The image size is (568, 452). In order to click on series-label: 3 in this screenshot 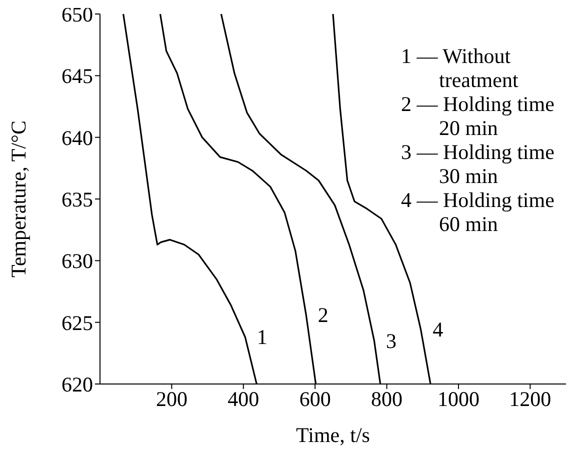, I will do `click(391, 340)`.